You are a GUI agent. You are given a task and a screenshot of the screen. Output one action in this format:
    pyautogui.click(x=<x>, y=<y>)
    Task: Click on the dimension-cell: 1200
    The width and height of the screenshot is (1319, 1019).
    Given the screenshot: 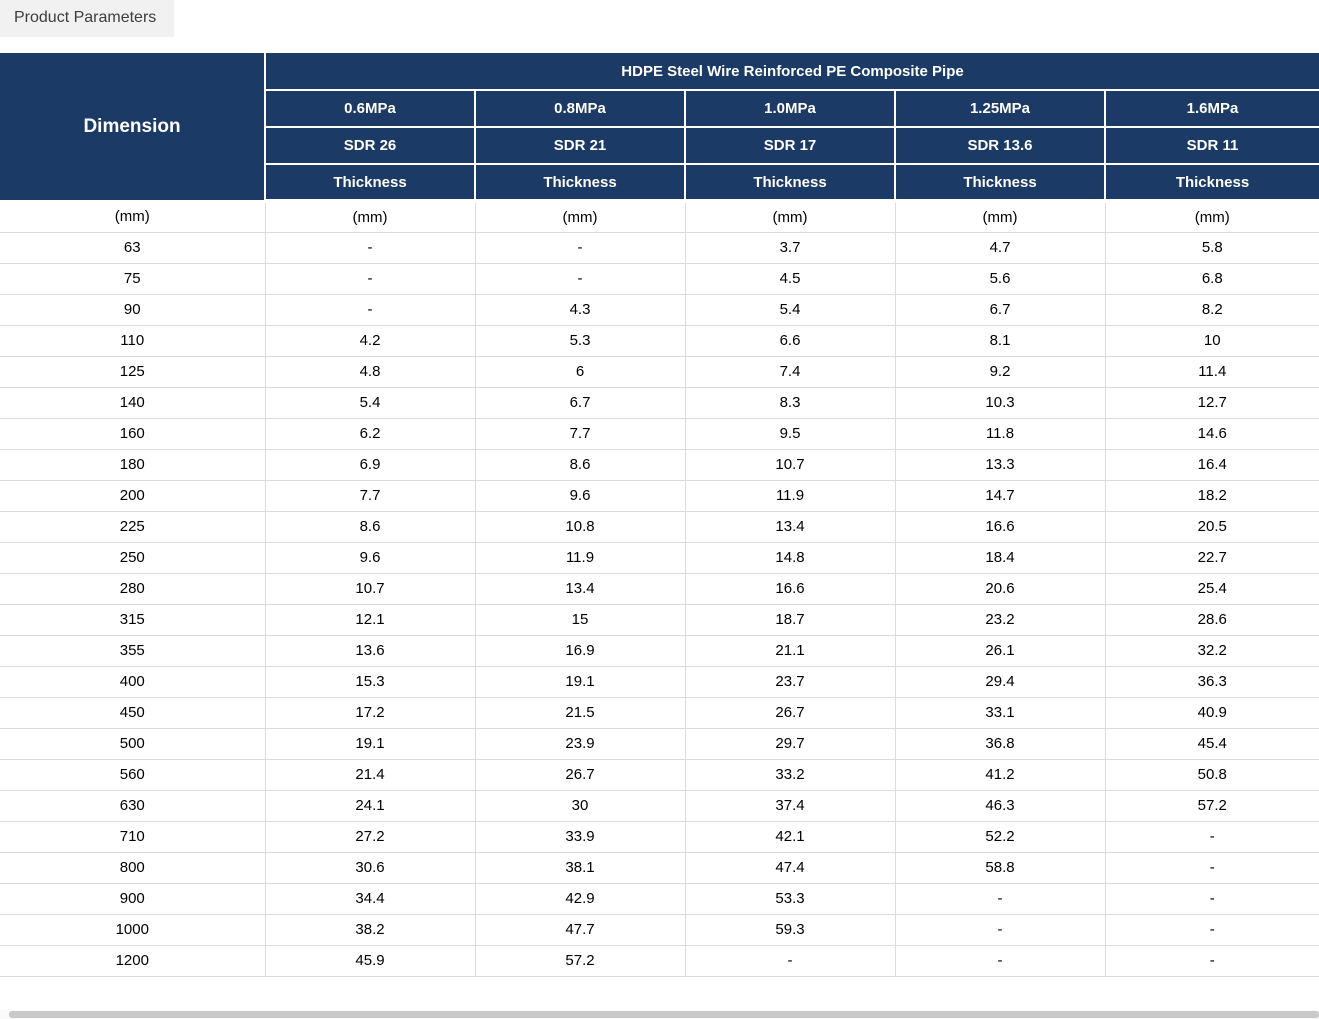 What is the action you would take?
    pyautogui.click(x=133, y=960)
    